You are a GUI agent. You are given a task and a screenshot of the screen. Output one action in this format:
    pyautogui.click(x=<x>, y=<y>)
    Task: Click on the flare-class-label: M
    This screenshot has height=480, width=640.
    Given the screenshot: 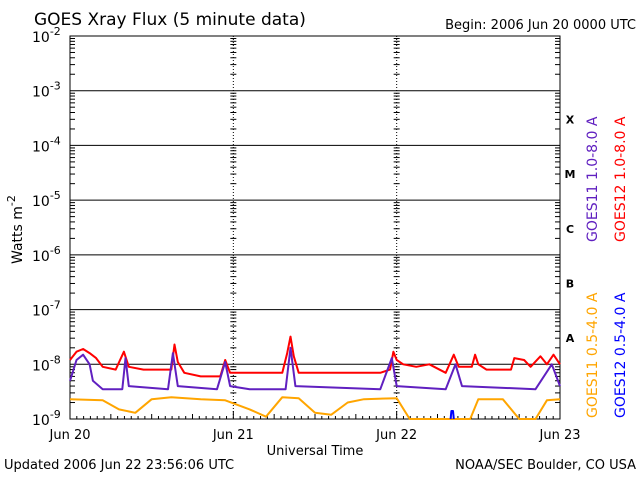 What is the action you would take?
    pyautogui.click(x=570, y=174)
    